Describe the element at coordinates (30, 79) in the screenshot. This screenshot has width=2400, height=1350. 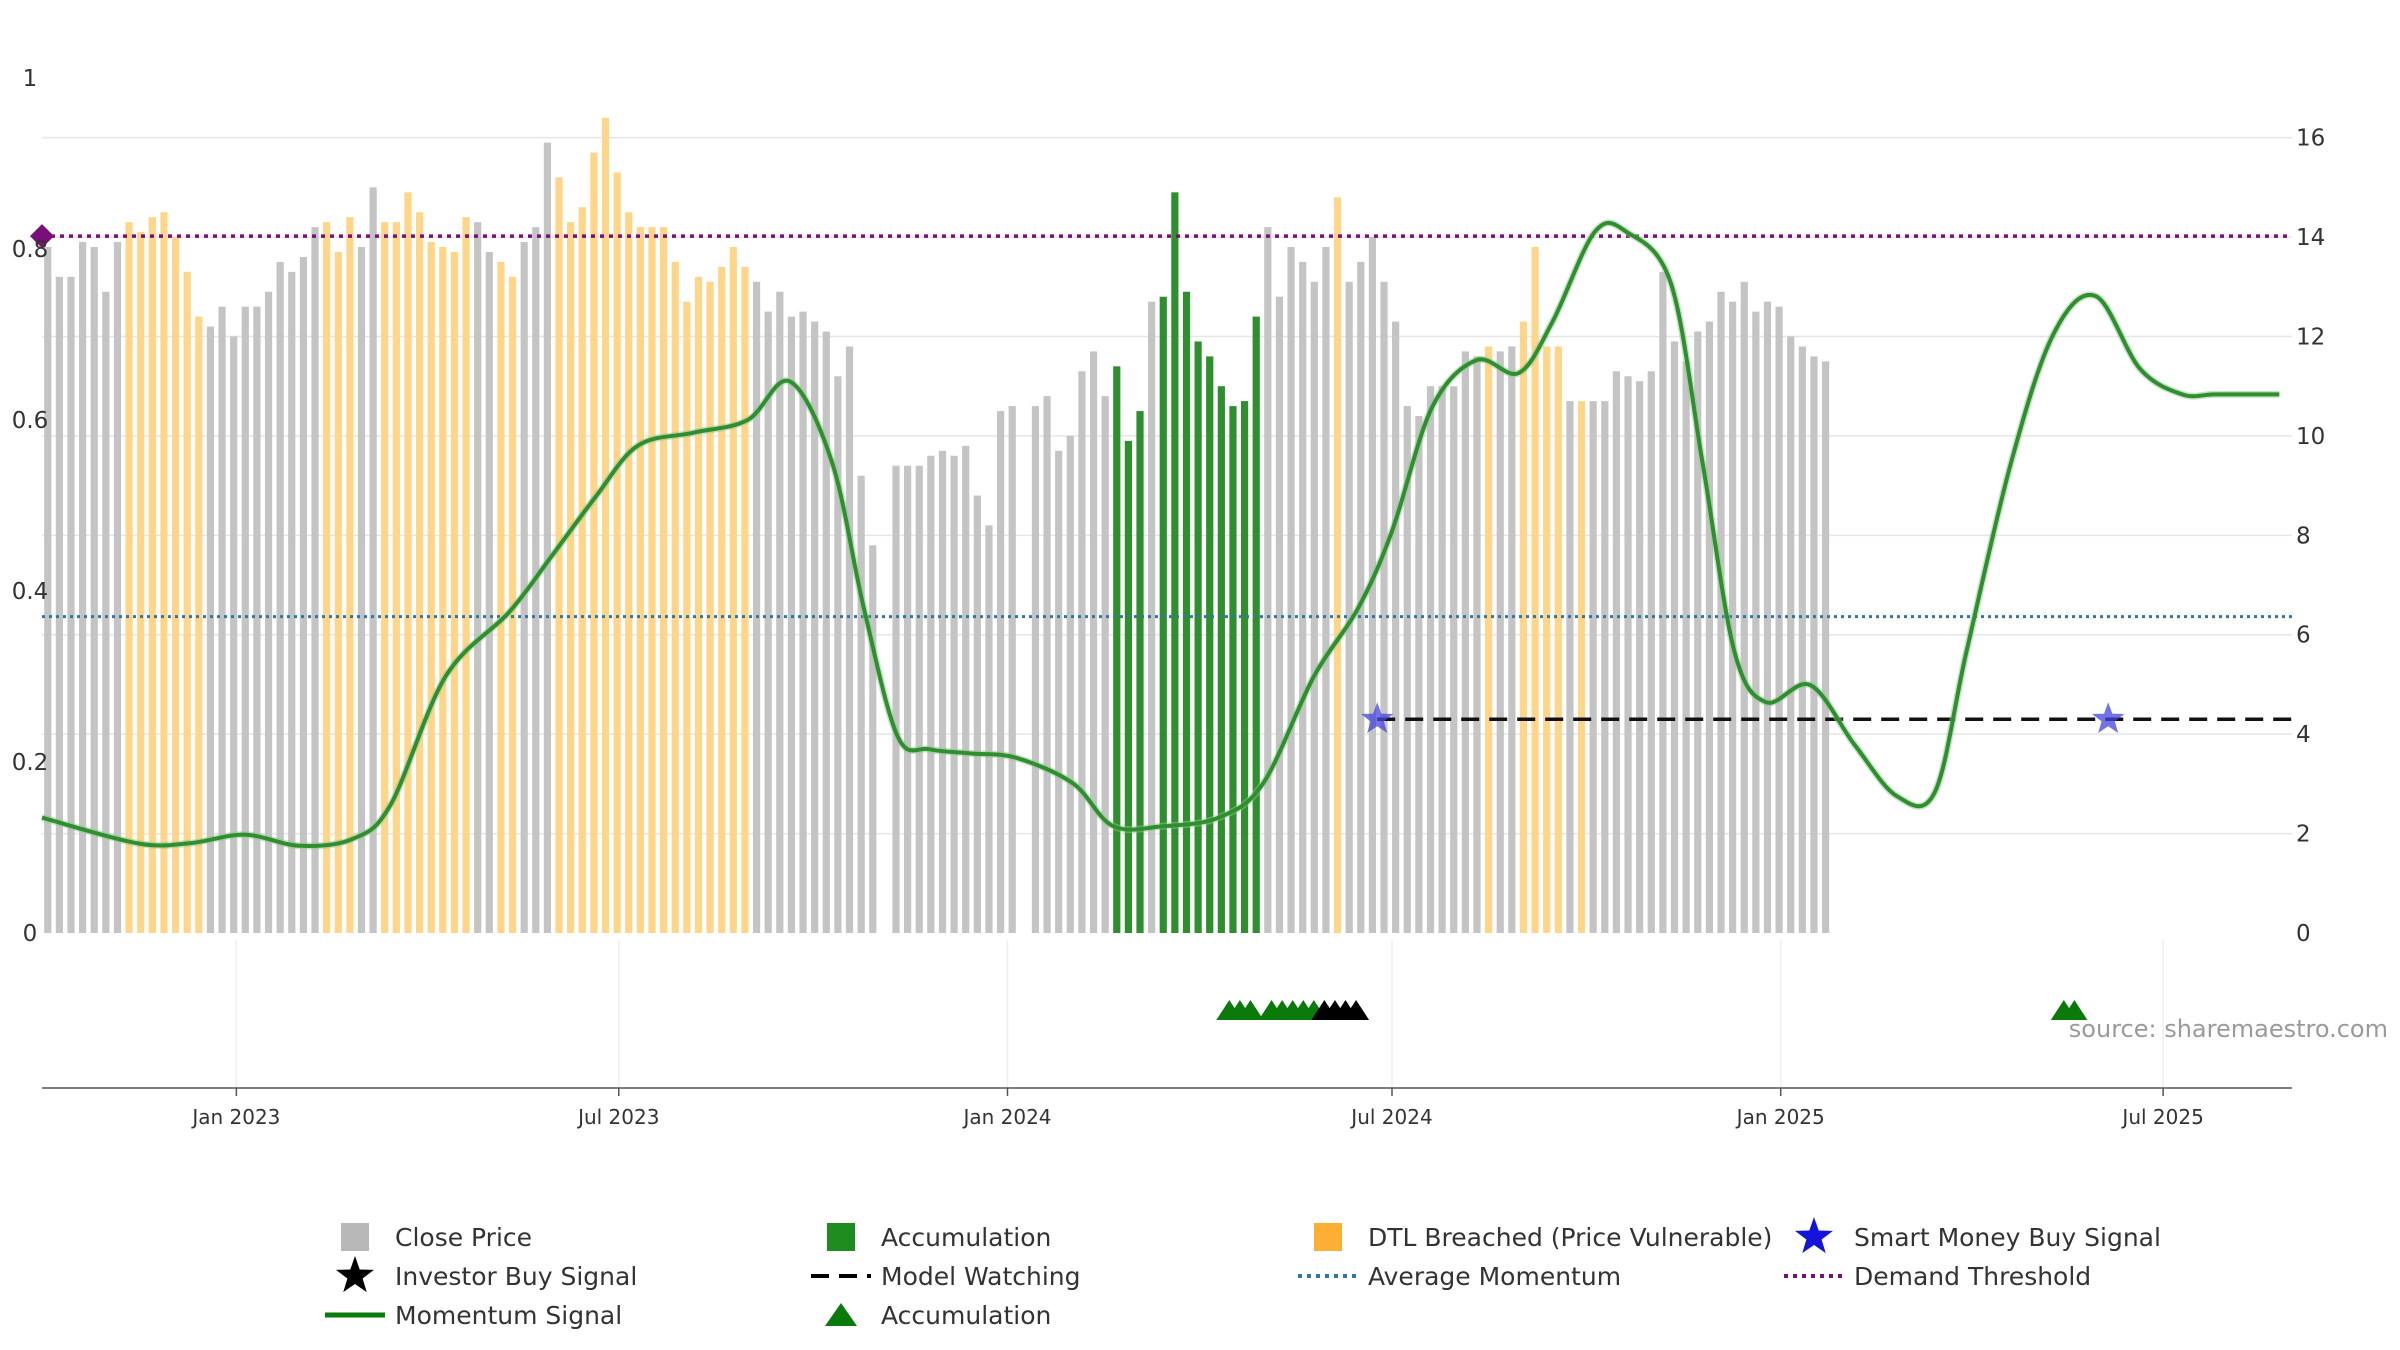
I see `y-left-tick-5: 1` at that location.